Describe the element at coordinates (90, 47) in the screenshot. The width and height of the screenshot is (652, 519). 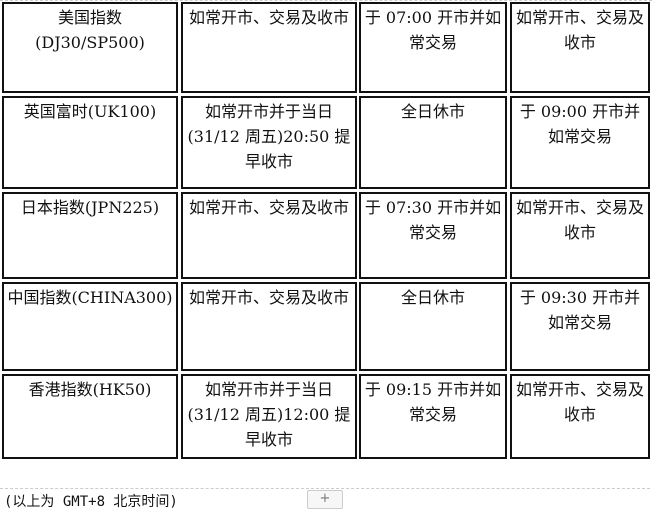
I see `index-name-cell: 美国指数(DJ30/SP500)` at that location.